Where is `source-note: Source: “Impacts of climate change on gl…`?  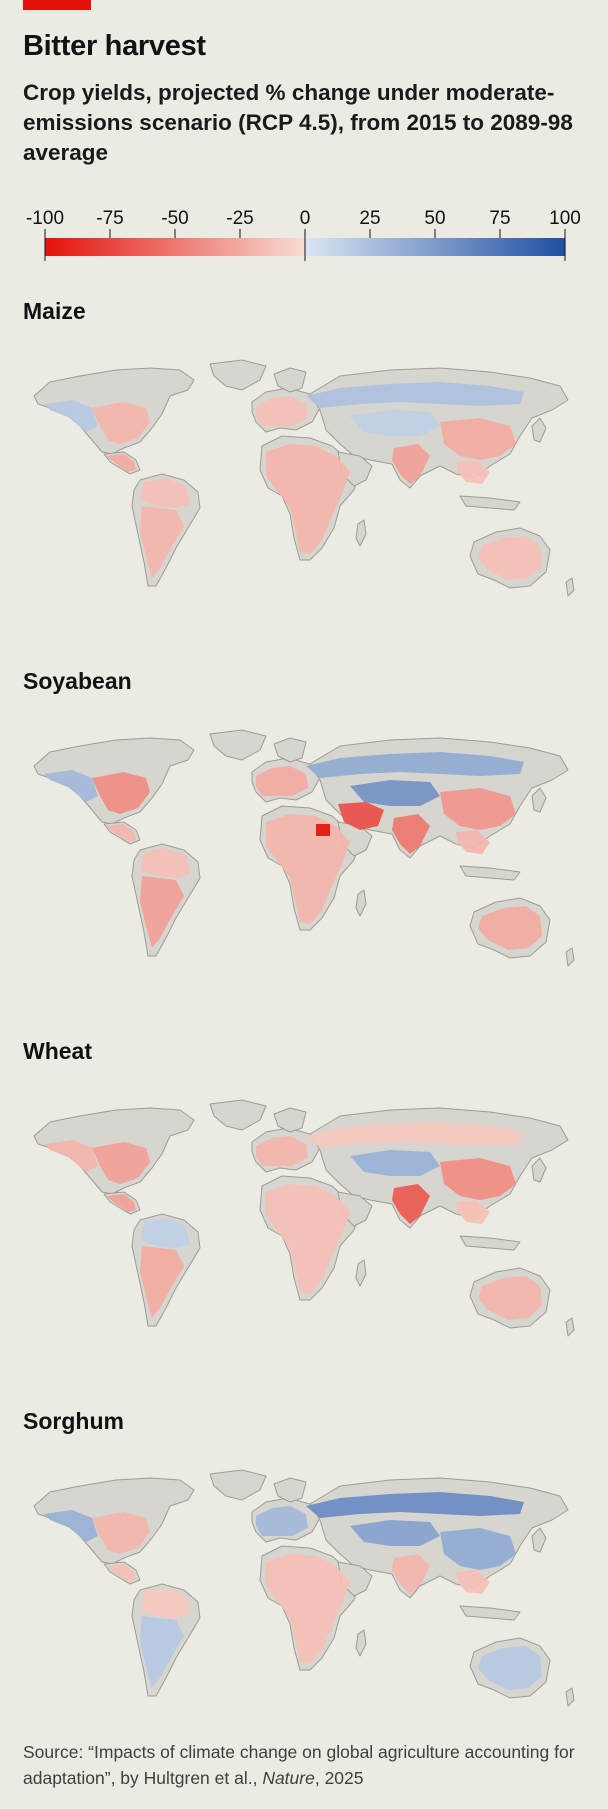
source-note: Source: “Impacts of climate change on gl… is located at coordinates (299, 1765).